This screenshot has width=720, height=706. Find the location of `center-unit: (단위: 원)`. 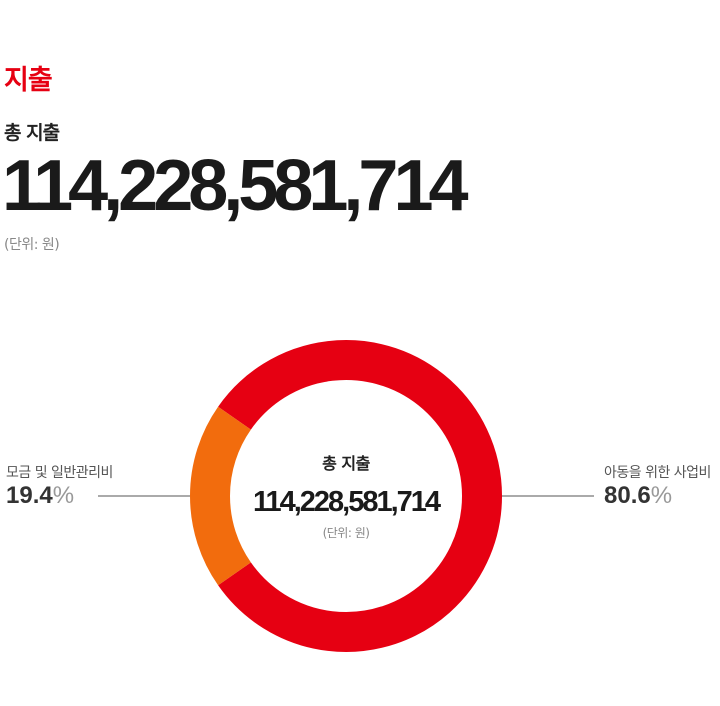

center-unit: (단위: 원) is located at coordinates (346, 533).